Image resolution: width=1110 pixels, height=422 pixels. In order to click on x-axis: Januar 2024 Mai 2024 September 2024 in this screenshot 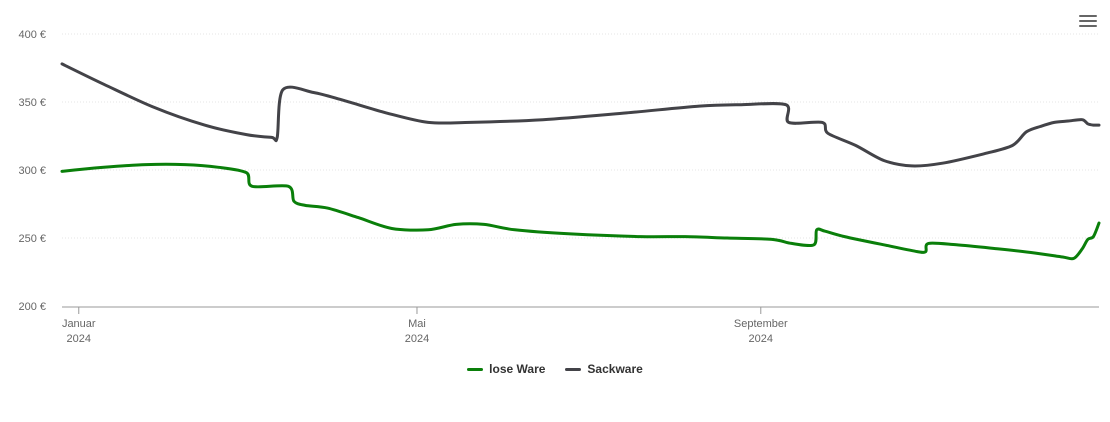, I will do `click(580, 325)`.